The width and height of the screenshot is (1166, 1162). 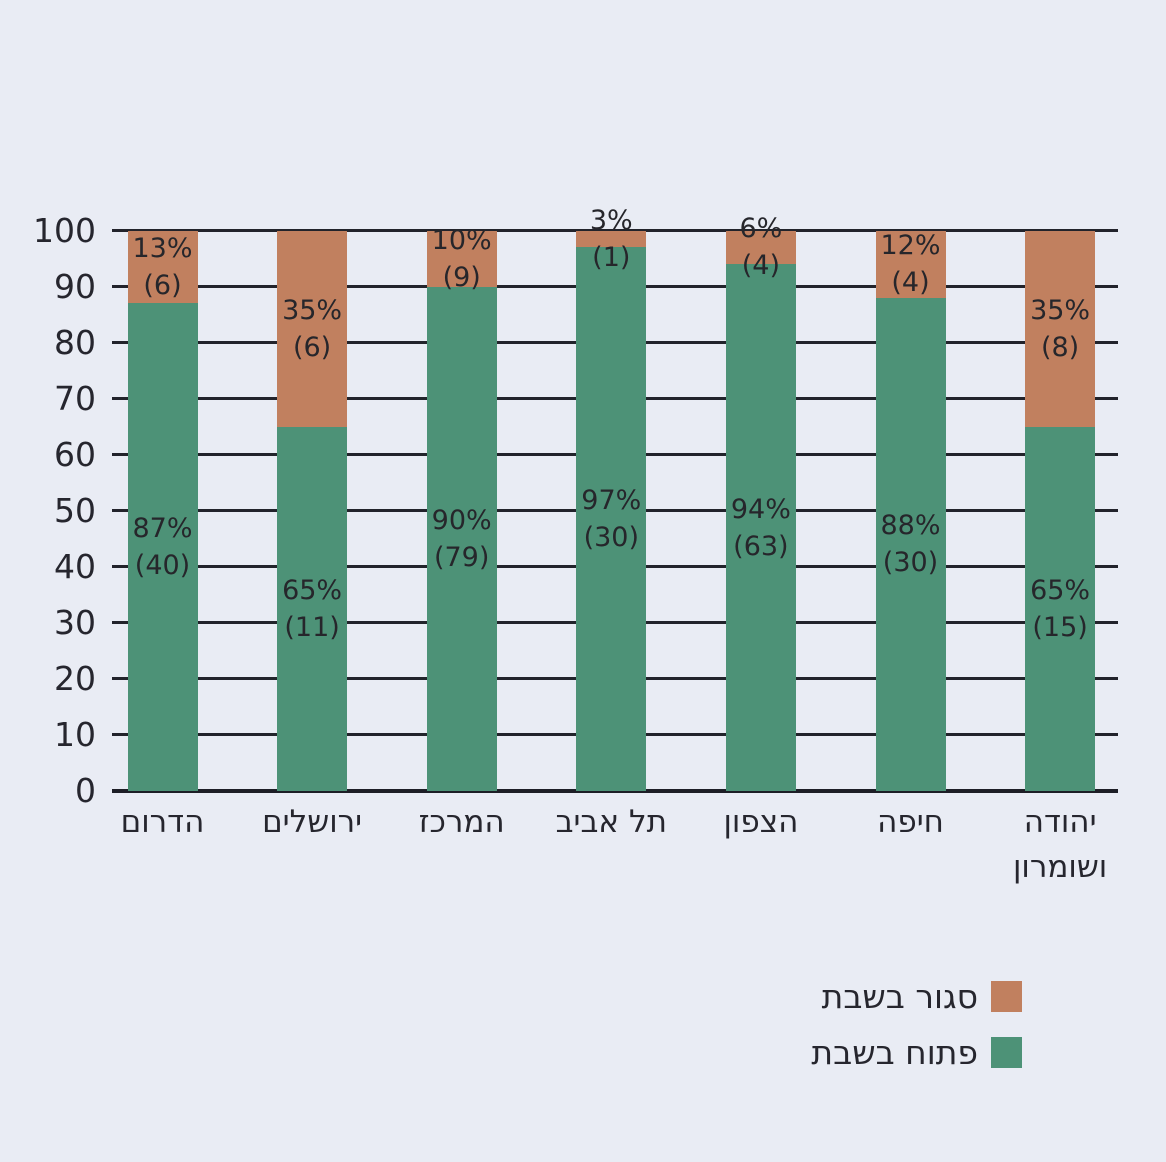 I want to click on legend: סגור בשבת פתוח בשבת, so click(x=916, y=1035).